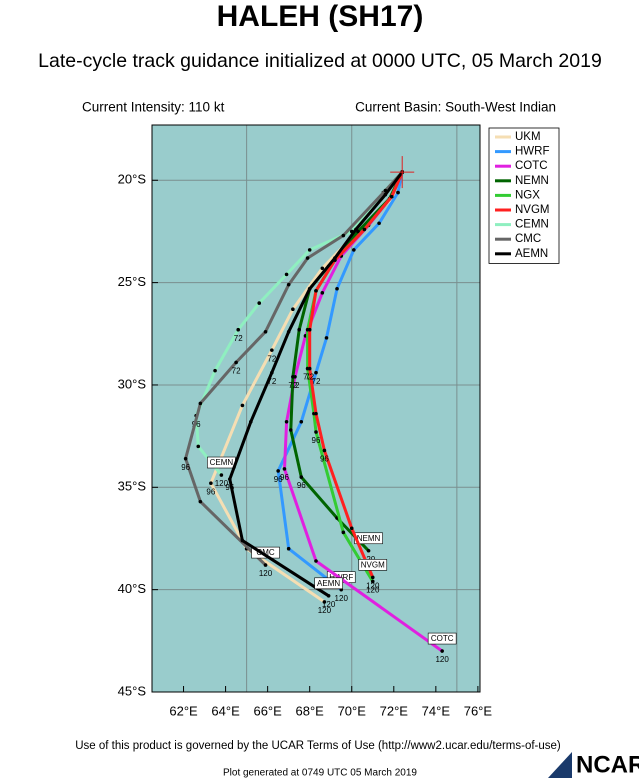 The height and width of the screenshot is (780, 639). Describe the element at coordinates (531, 254) in the screenshot. I see `legend-label: AEMN` at that location.